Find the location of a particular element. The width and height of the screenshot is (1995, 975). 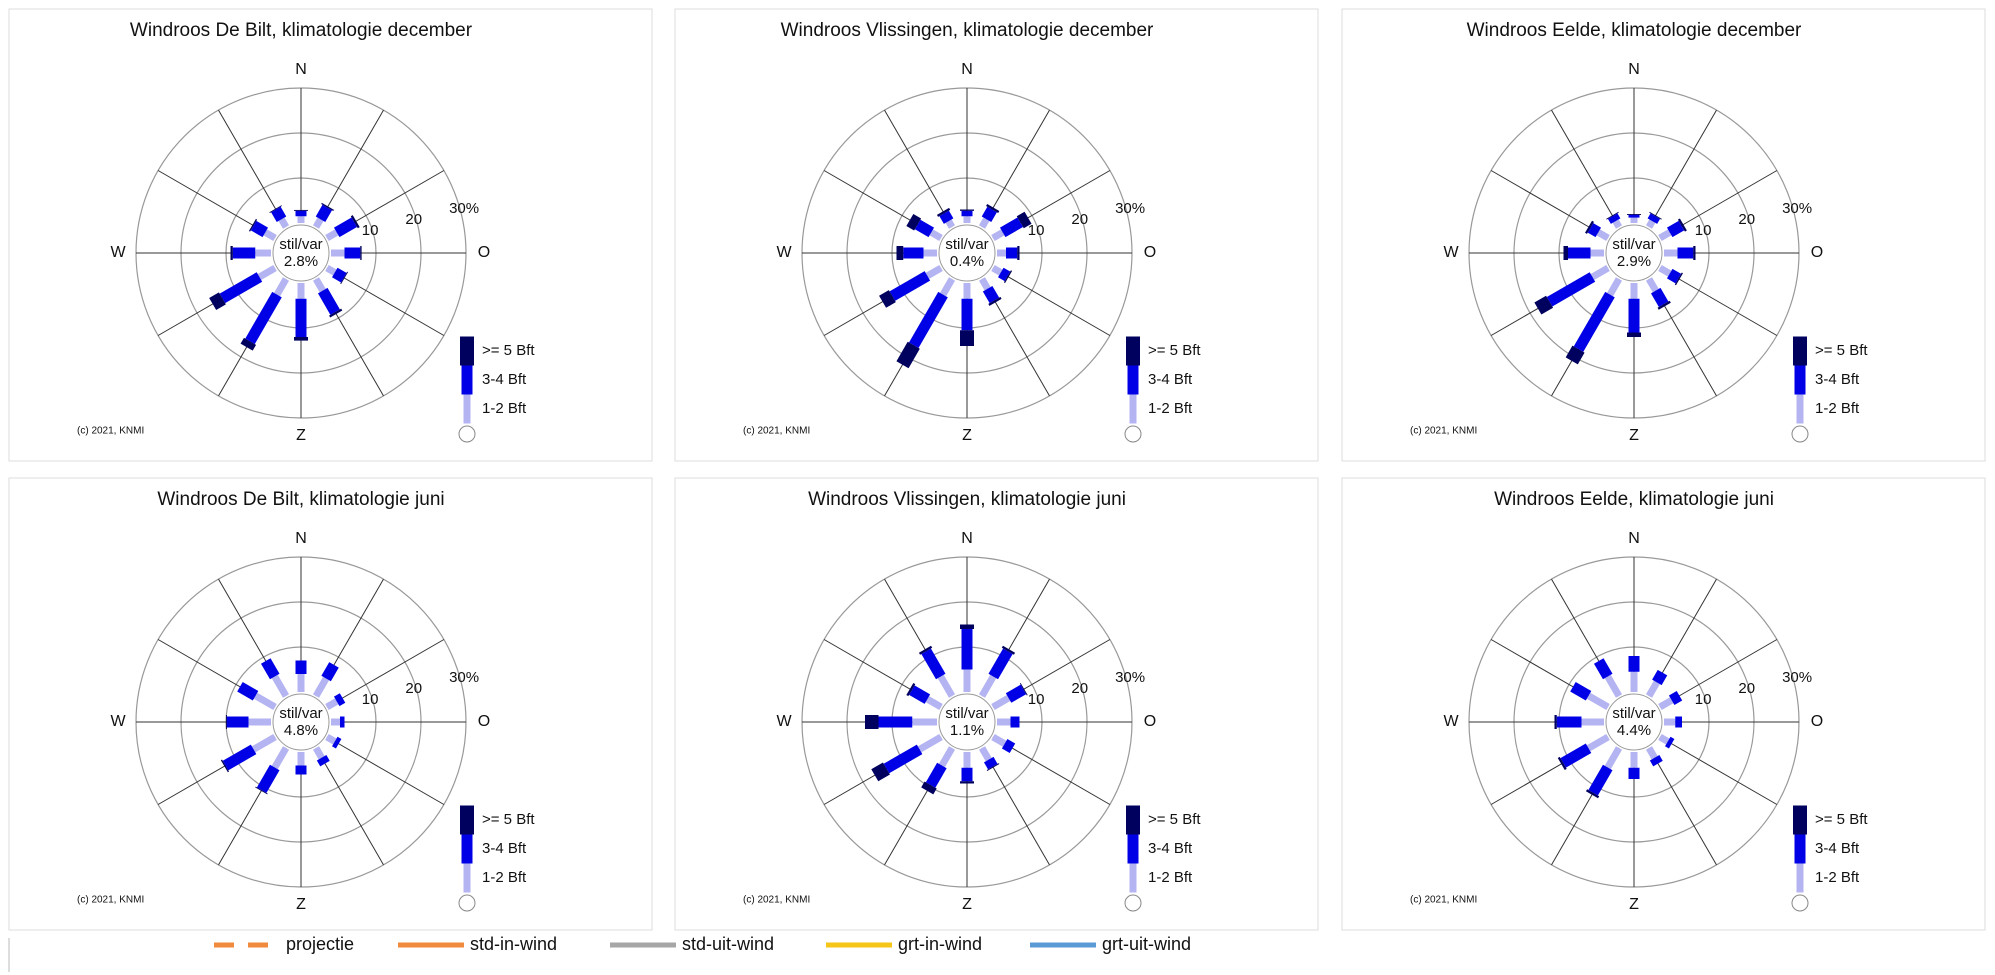

chart-title: Windroos Eelde, klimatologie december is located at coordinates (1634, 30).